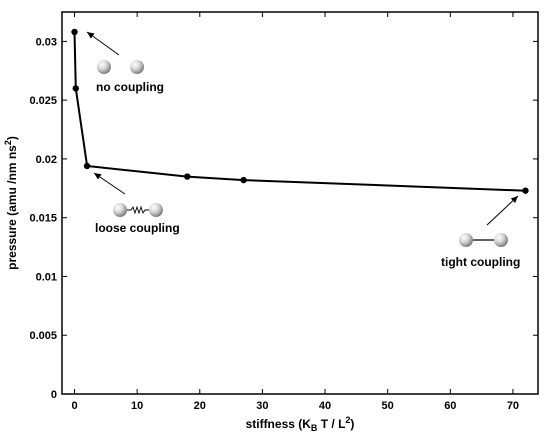 This screenshot has width=554, height=445. Describe the element at coordinates (137, 406) in the screenshot. I see `x-tick-label: 10` at that location.